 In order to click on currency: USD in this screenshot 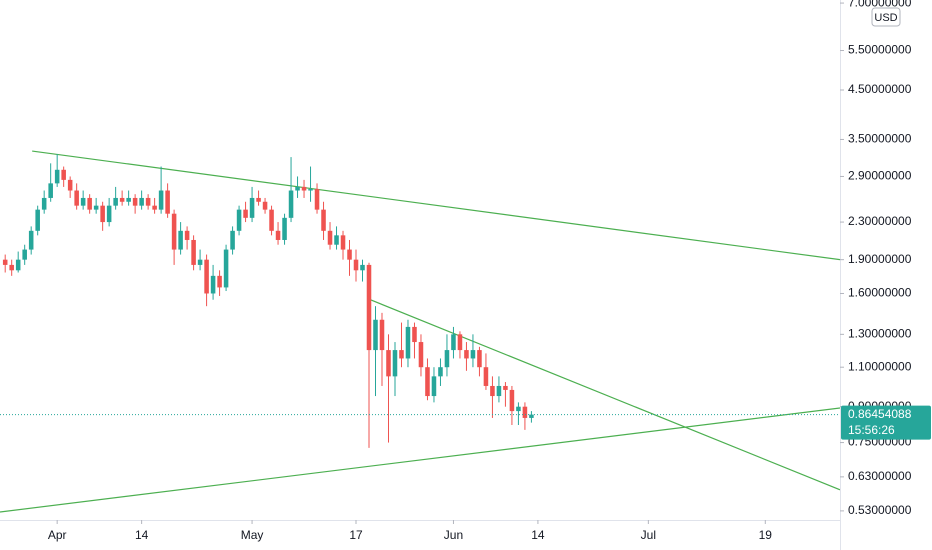, I will do `click(885, 18)`.